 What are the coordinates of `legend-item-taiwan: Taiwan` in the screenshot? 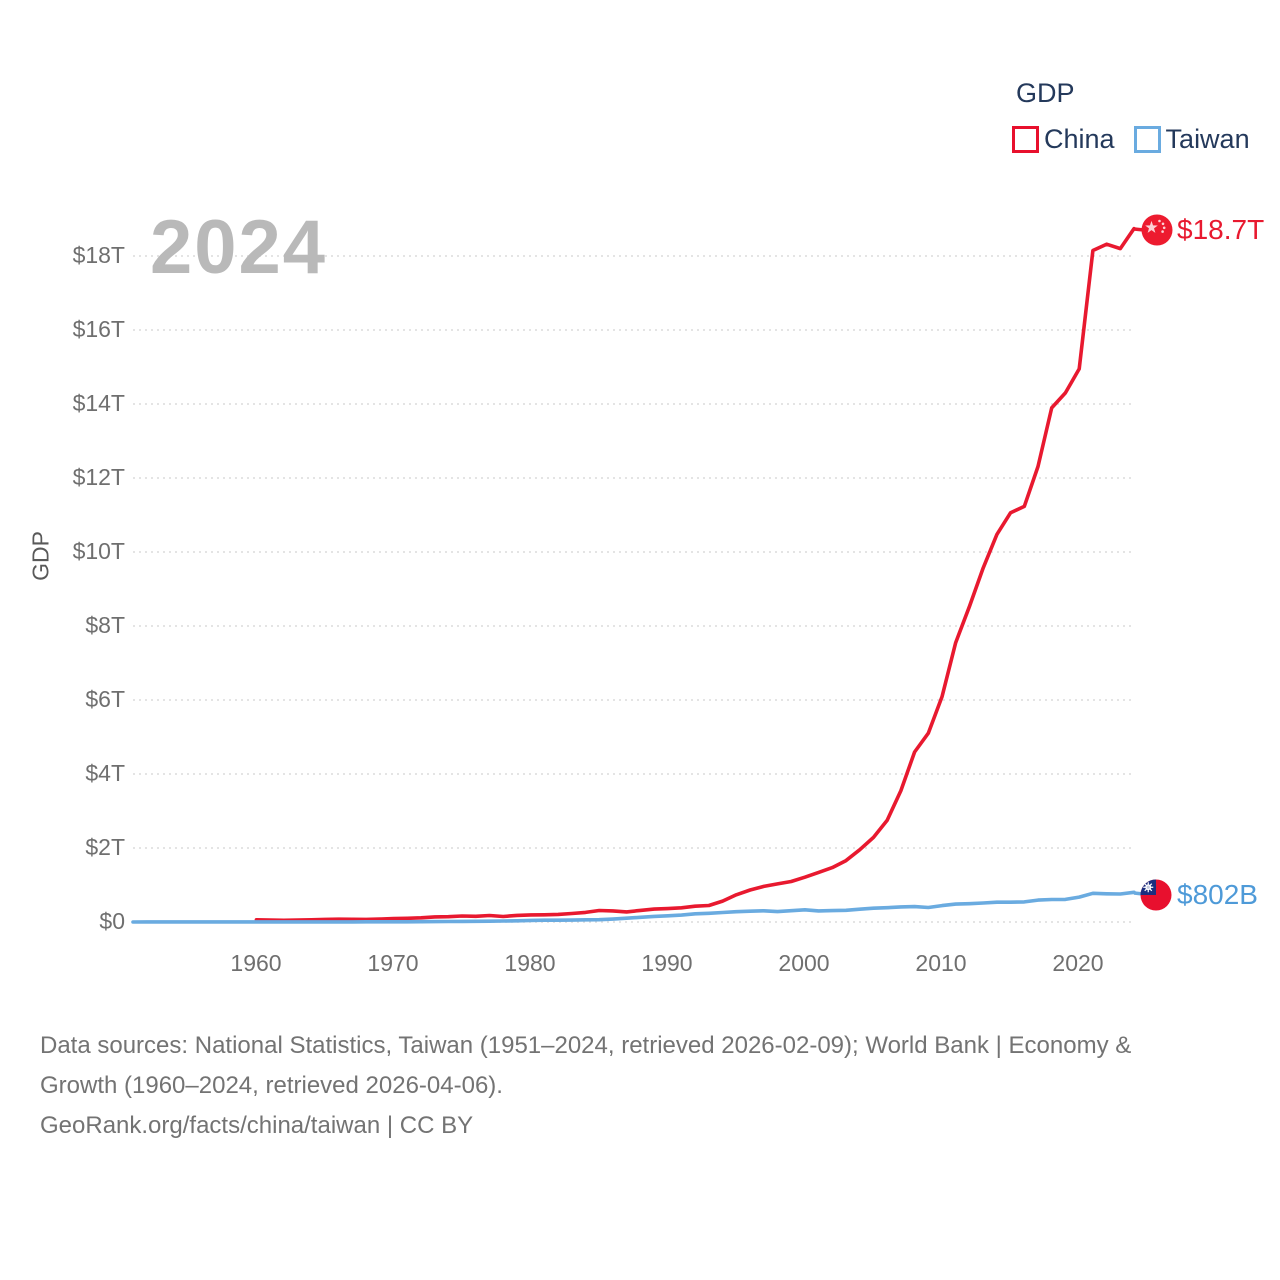 It's located at (1191, 139).